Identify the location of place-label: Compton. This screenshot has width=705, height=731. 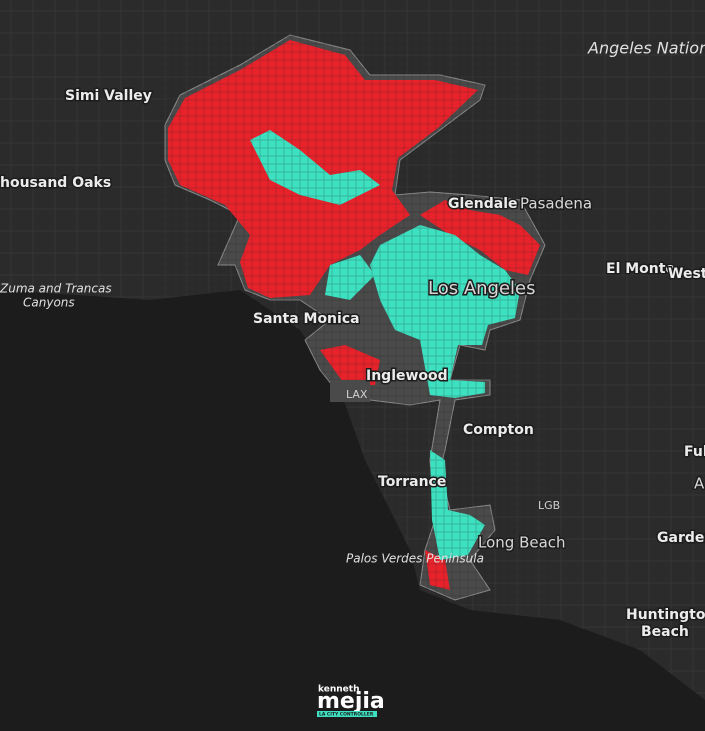
(498, 430).